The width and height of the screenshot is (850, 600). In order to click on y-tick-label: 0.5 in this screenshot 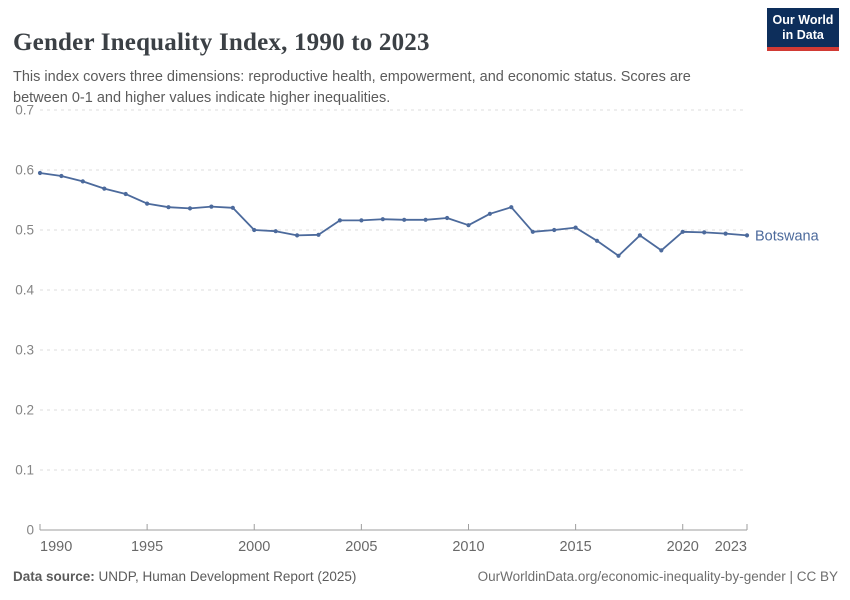, I will do `click(24, 230)`.